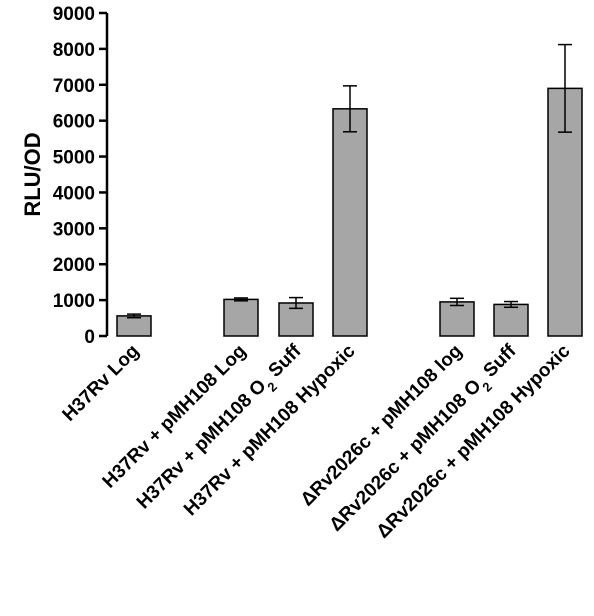 The image size is (594, 616). Describe the element at coordinates (81, 176) in the screenshot. I see `y-axis: 0 1000 2000 3000 4000 5000 6000 7000 8000 9000` at that location.